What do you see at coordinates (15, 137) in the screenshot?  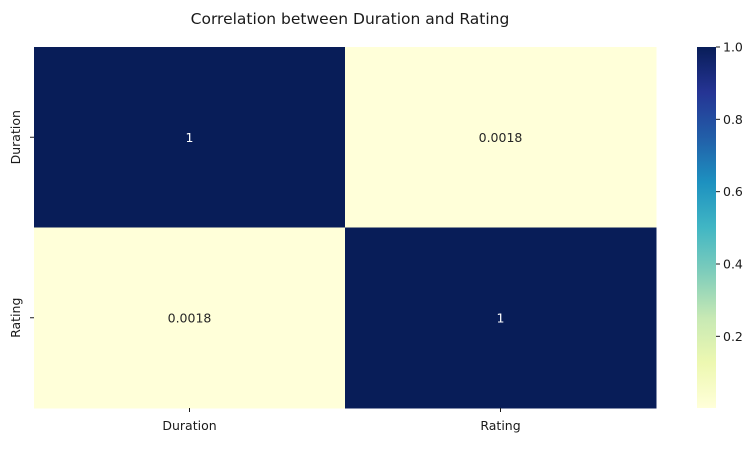 I see `y-tick-label: Duration` at bounding box center [15, 137].